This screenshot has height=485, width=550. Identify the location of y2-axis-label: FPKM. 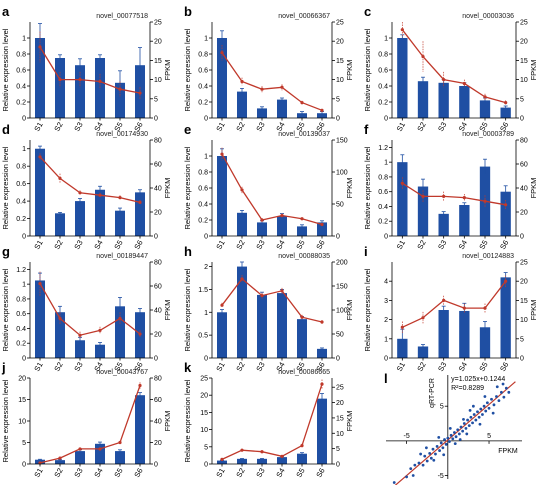
(533, 188).